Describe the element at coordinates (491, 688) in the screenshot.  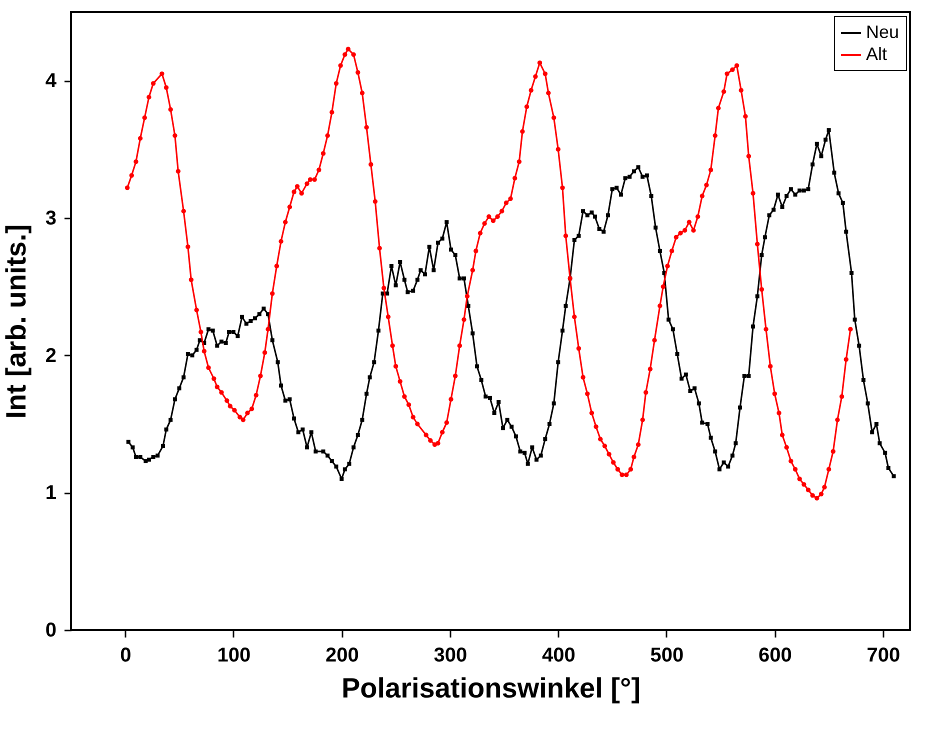
I see `x-axis-title: Polarisationswinkel [°]` at that location.